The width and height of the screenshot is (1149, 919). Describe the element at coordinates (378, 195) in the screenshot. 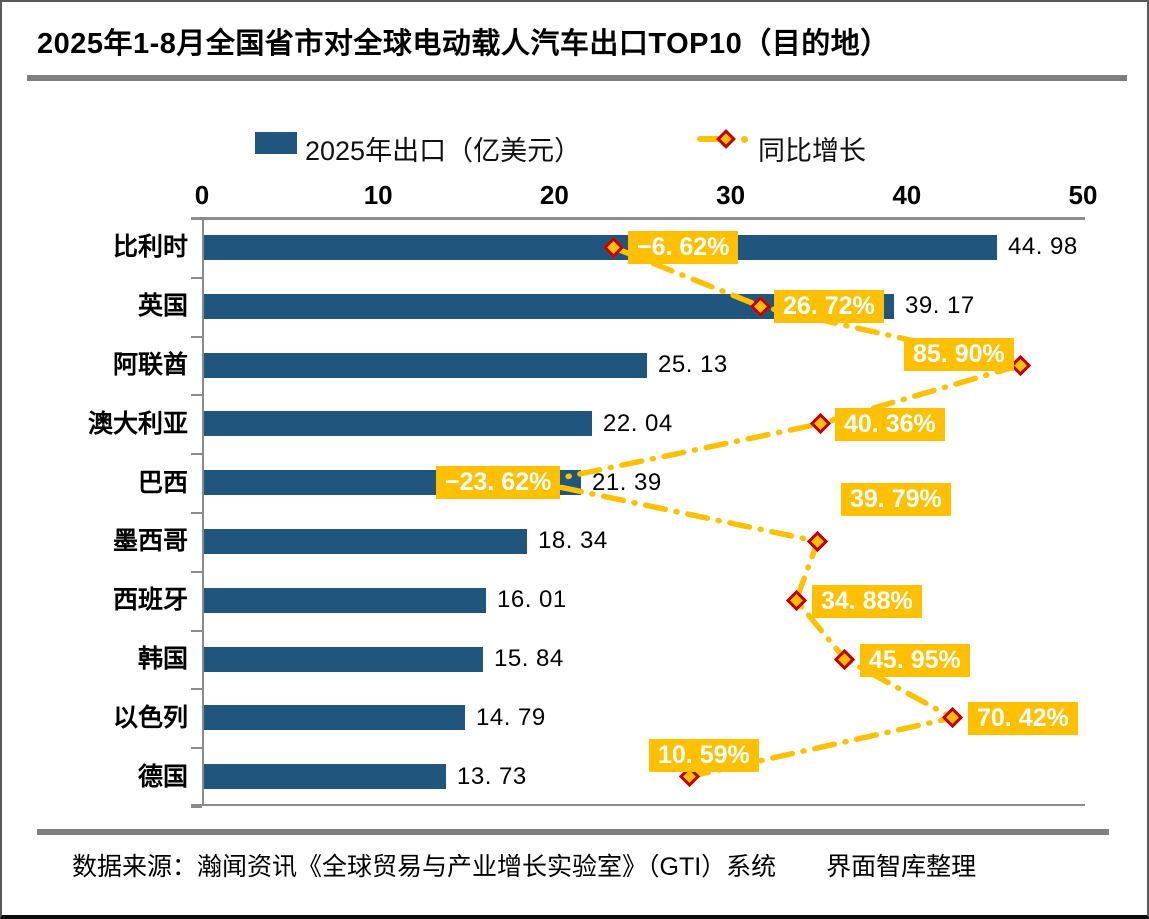

I see `x-axis-tick-label: 10` at that location.